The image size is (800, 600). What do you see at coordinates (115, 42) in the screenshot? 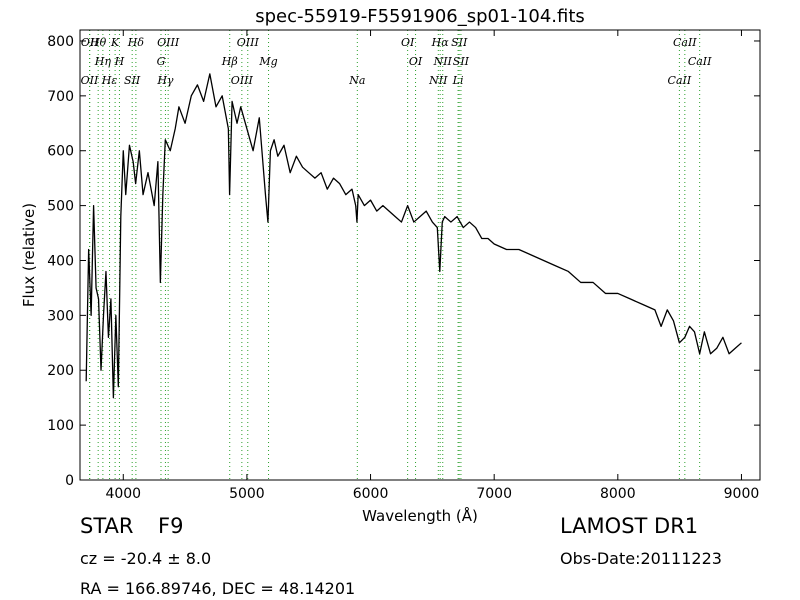
I see `line-label: K` at bounding box center [115, 42].